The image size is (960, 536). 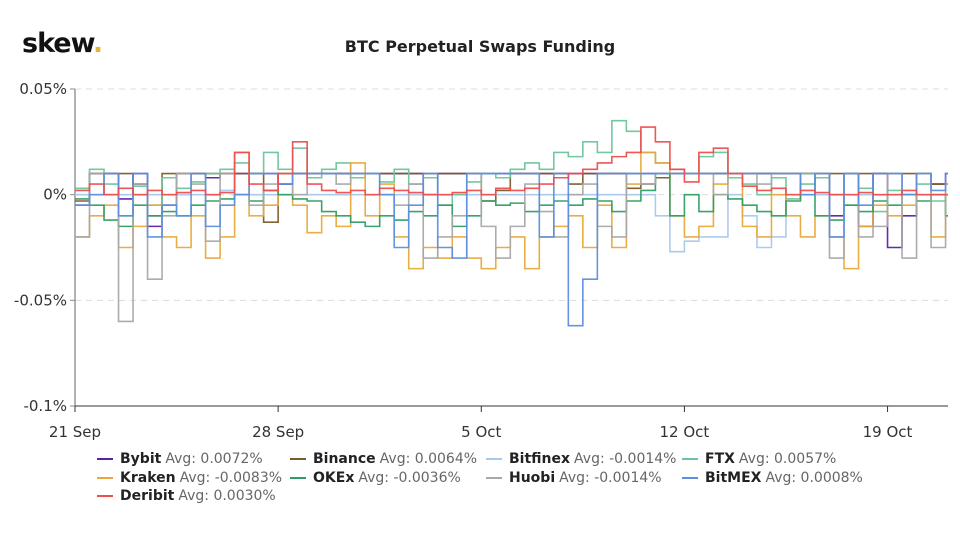 What do you see at coordinates (40, 300) in the screenshot?
I see `y-tick-label: -0.05%` at bounding box center [40, 300].